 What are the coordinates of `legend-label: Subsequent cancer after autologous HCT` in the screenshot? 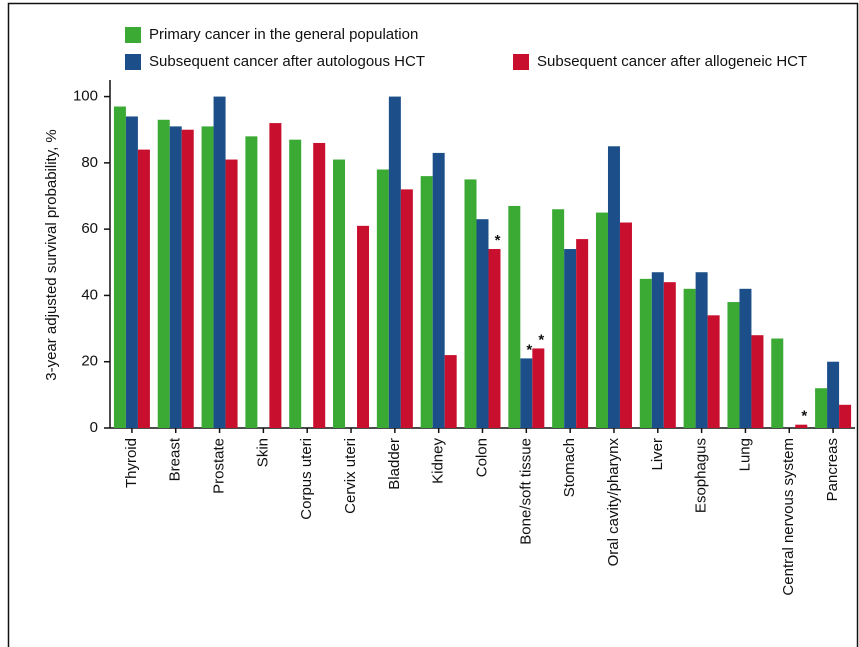 It's located at (287, 61).